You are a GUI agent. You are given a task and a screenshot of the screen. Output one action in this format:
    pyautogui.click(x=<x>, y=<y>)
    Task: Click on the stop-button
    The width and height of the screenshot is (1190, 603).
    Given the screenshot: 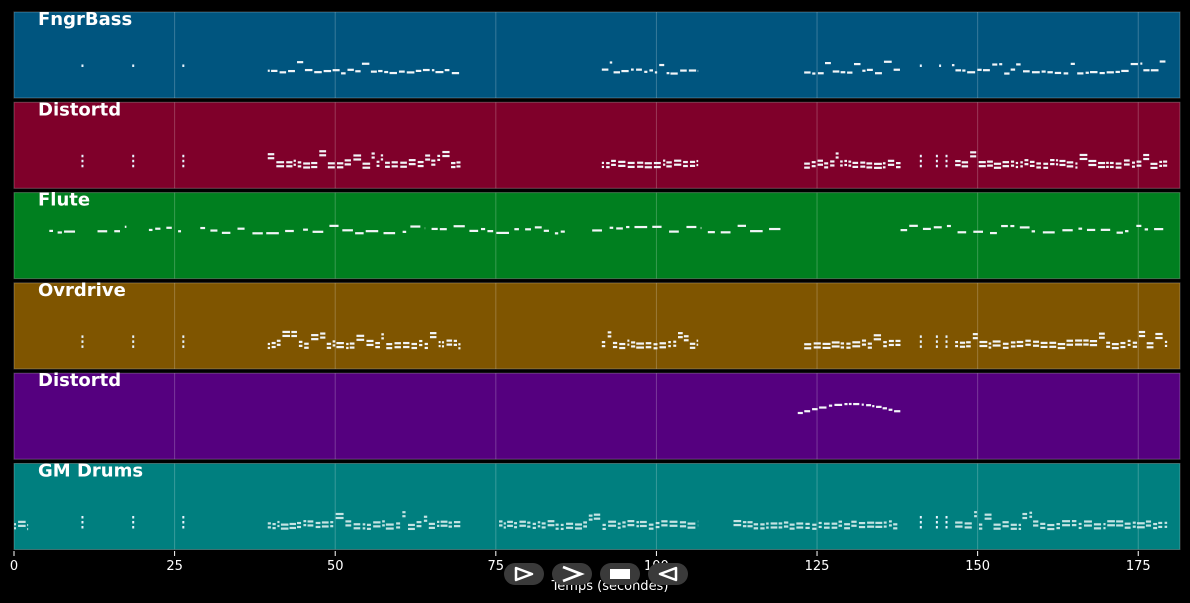 What is the action you would take?
    pyautogui.click(x=620, y=574)
    